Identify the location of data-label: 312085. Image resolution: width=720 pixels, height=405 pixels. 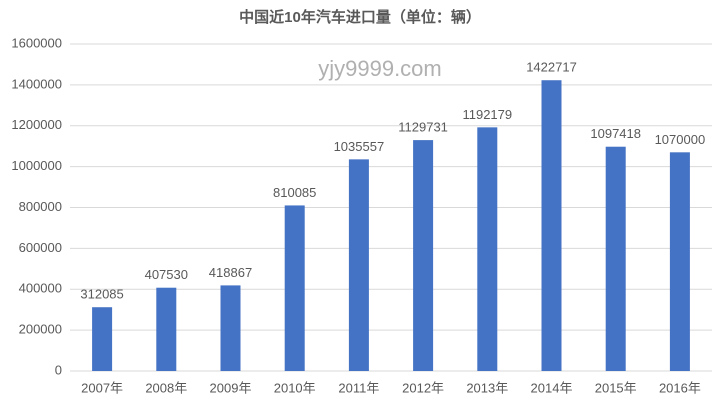
(101, 294).